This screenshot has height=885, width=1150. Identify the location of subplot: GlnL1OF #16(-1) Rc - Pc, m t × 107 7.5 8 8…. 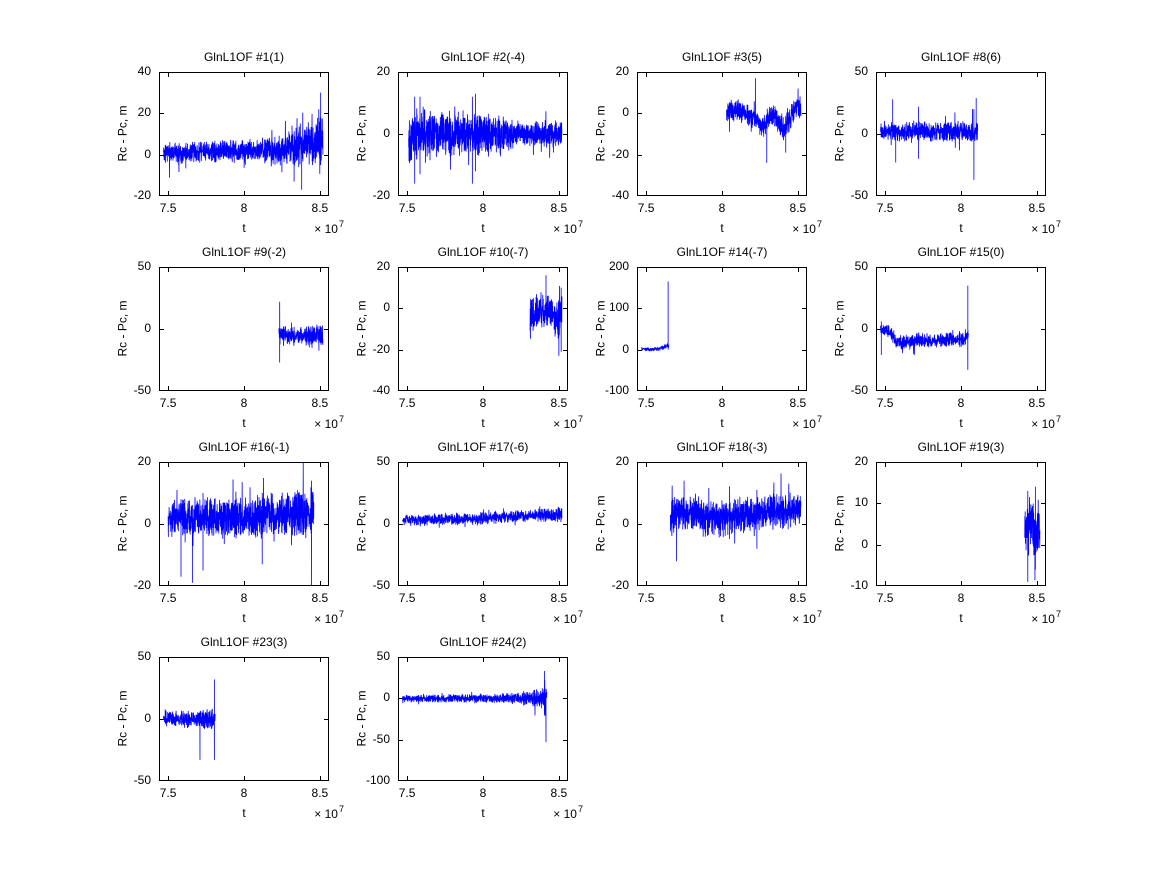
(226, 541).